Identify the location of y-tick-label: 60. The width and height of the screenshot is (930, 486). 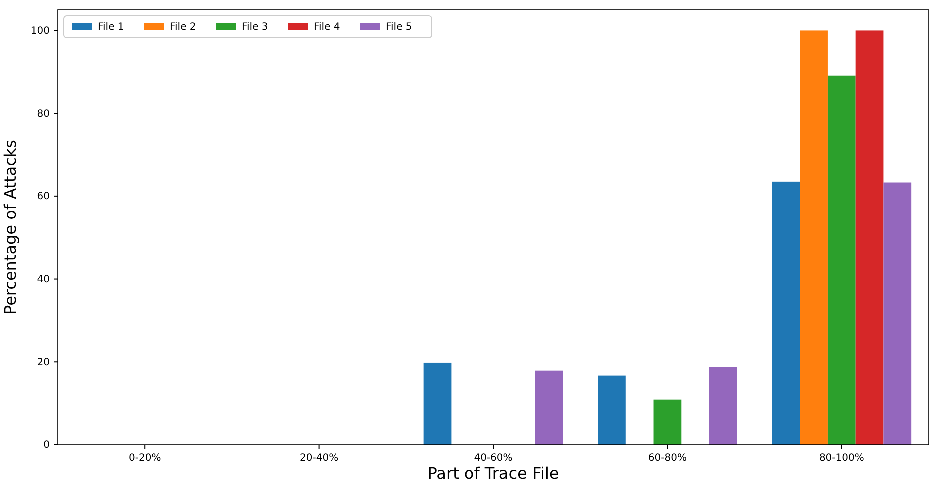
(43, 197).